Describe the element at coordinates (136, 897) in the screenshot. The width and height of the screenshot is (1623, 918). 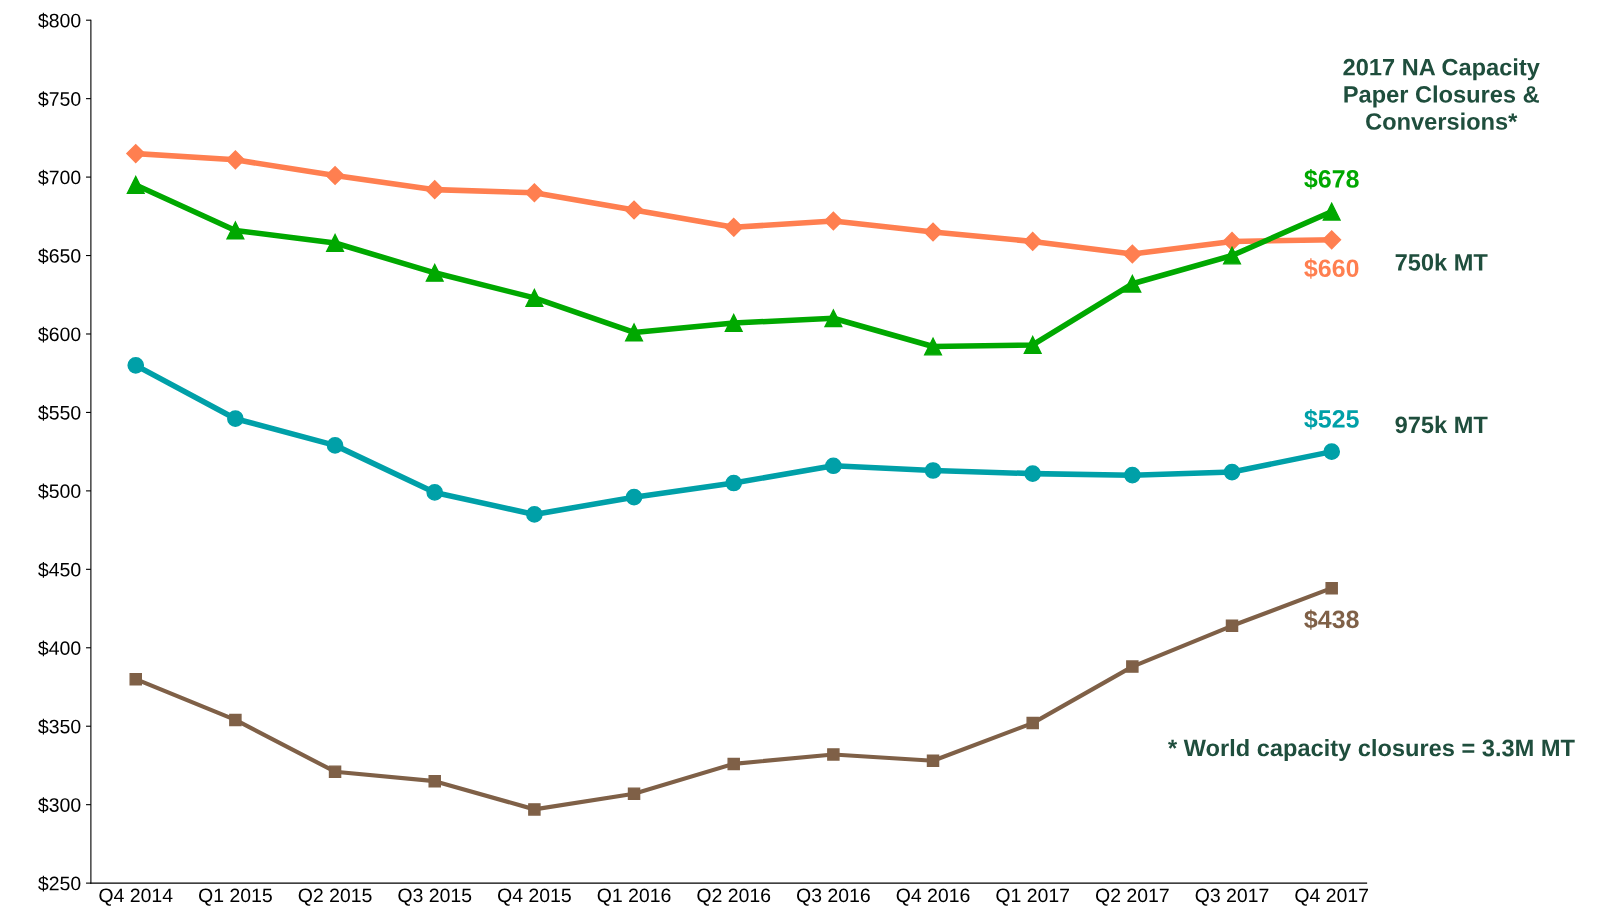
I see `x-tick-label: Q4 2014` at that location.